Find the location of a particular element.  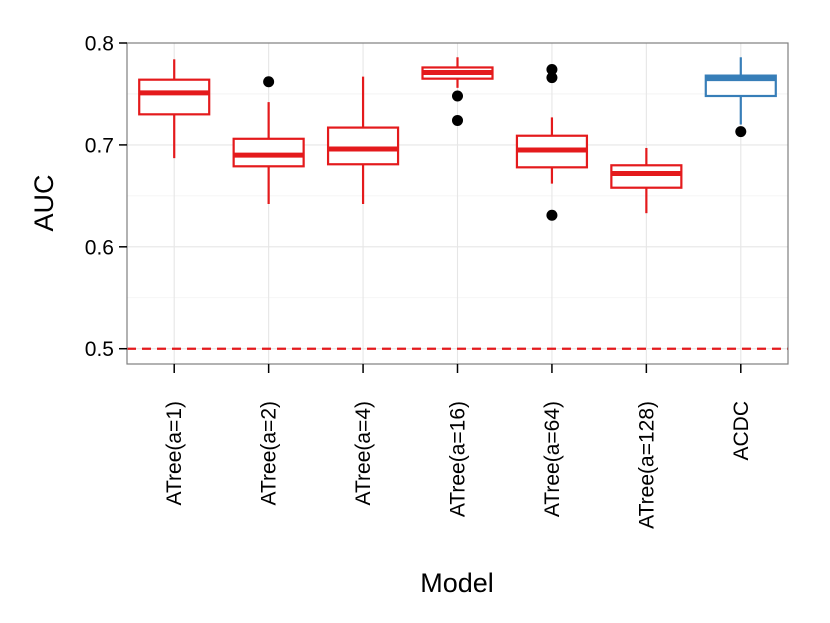

x-tick-label: ATree(a=16) is located at coordinates (458, 459).